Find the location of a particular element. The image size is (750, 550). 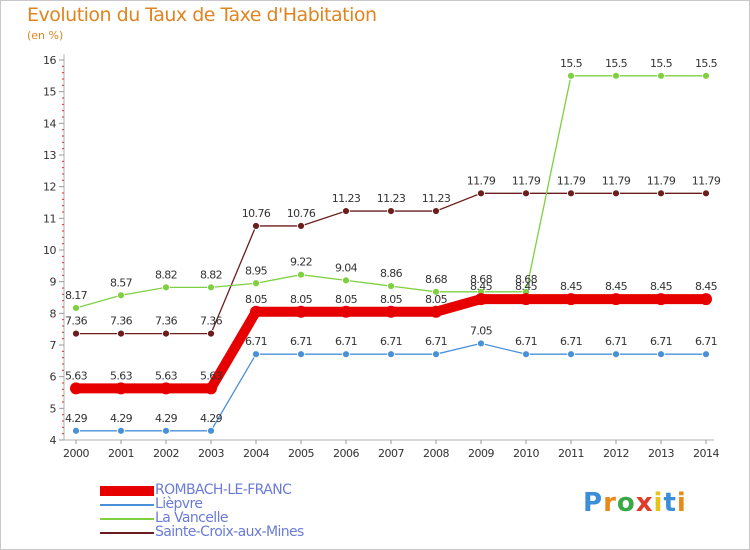

x-tick-label: 2005 is located at coordinates (301, 453).